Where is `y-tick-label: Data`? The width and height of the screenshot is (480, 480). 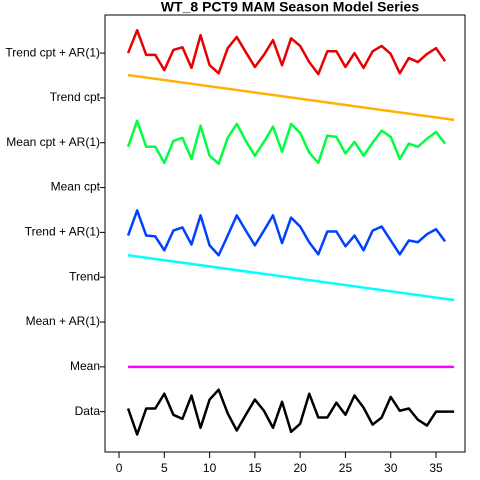 y-tick-label: Data is located at coordinates (88, 411).